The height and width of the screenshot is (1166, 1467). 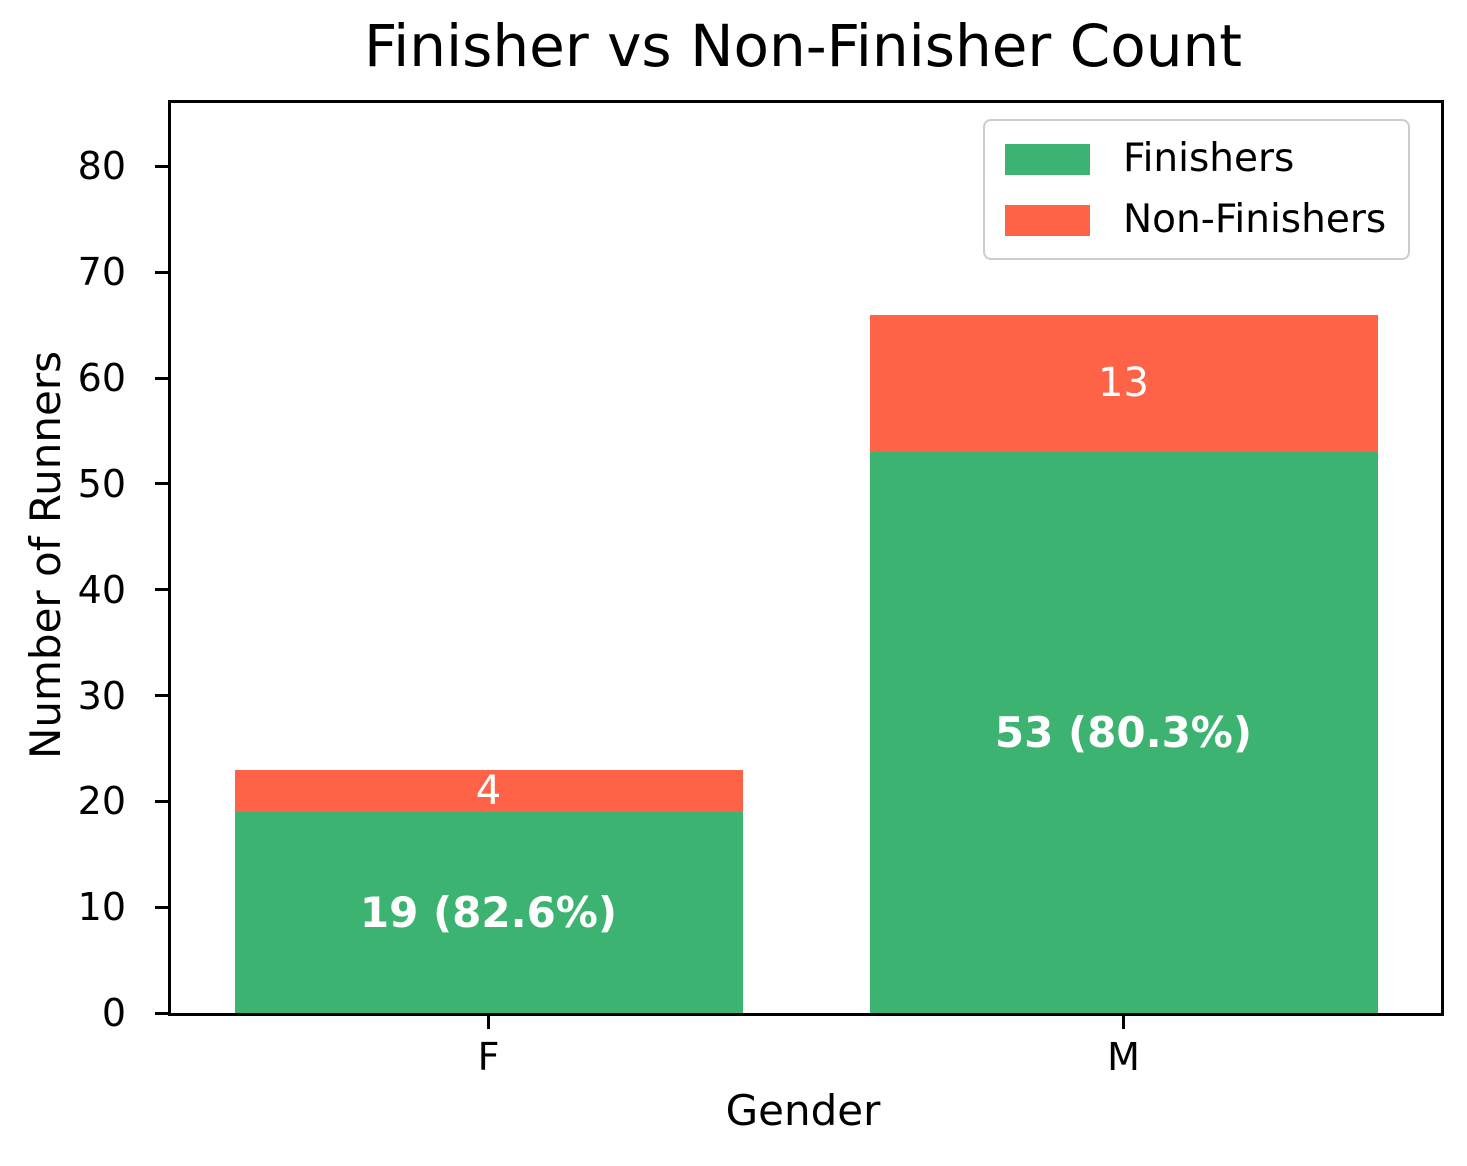 What do you see at coordinates (101, 907) in the screenshot?
I see `y-tick-label: 10` at bounding box center [101, 907].